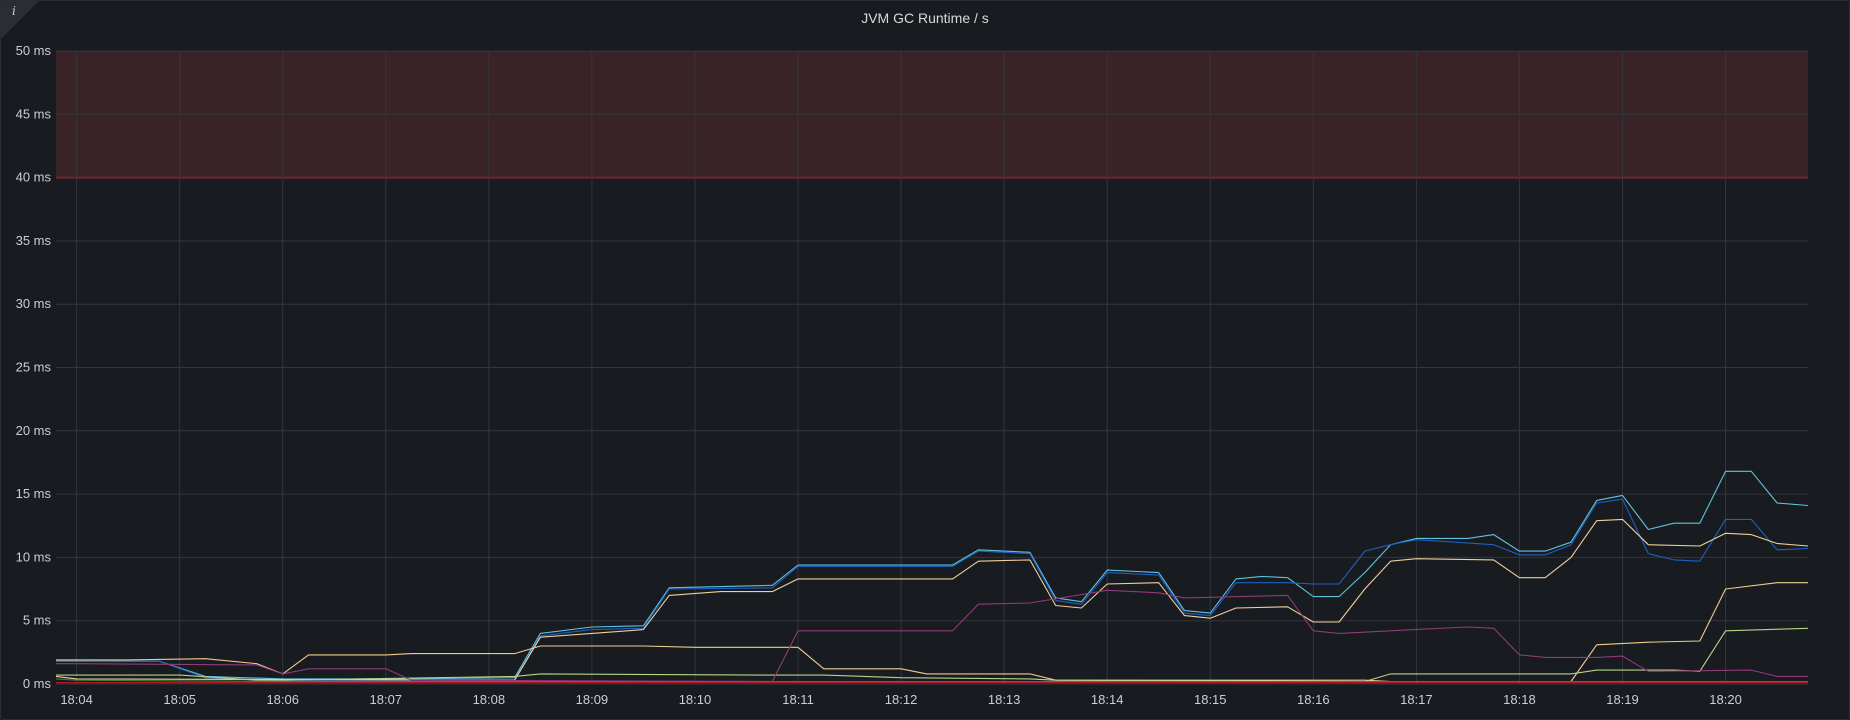  What do you see at coordinates (386, 699) in the screenshot?
I see `x-tick-label: 18:07` at bounding box center [386, 699].